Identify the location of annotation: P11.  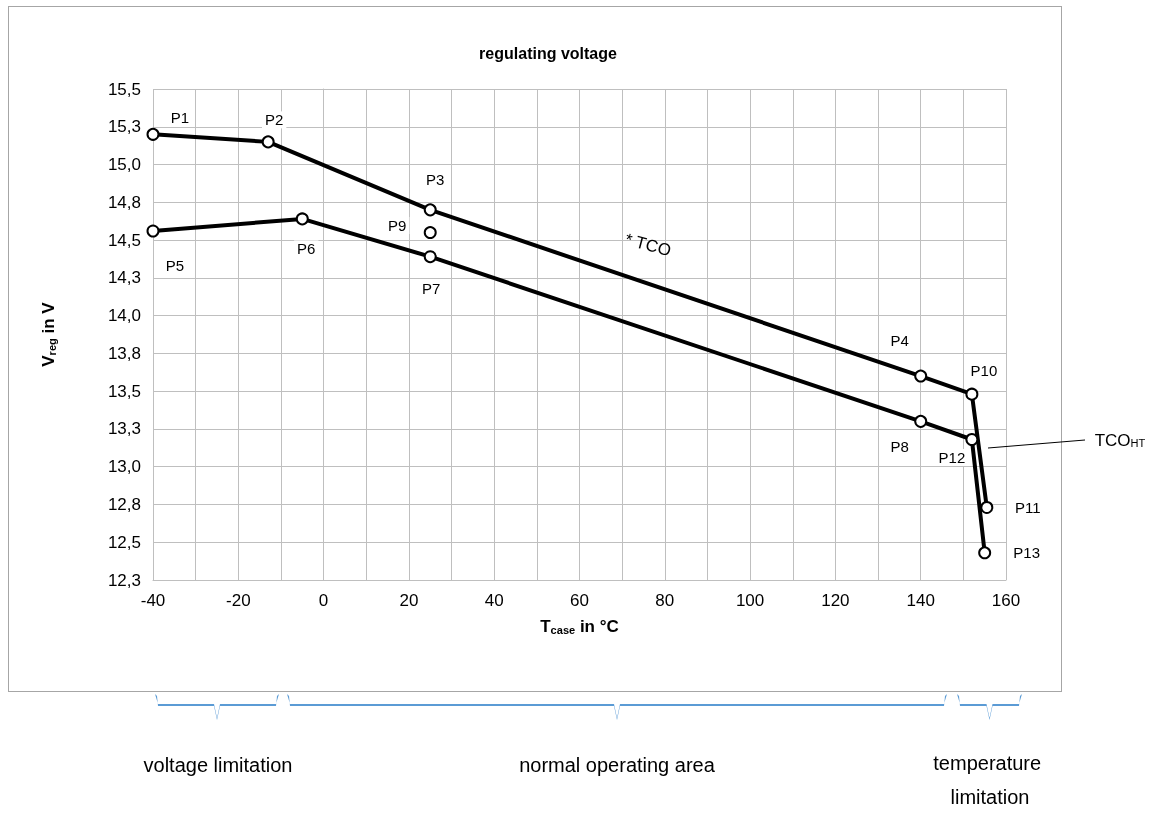
(1028, 507).